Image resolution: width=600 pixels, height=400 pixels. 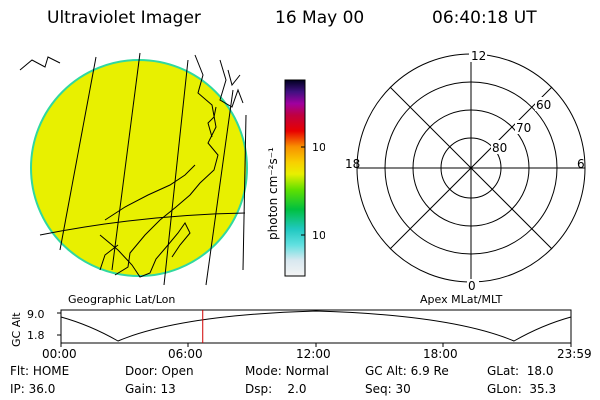 I want to click on lat-label-60: 60, so click(x=543, y=105).